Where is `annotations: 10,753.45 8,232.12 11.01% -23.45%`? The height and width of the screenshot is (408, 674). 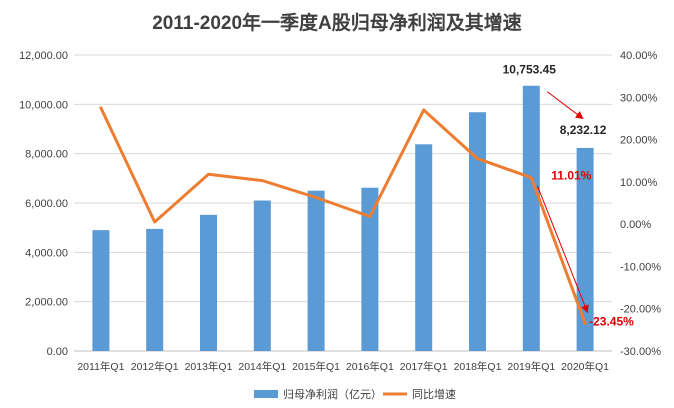 annotations: 10,753.45 8,232.12 11.01% -23.45% is located at coordinates (569, 196).